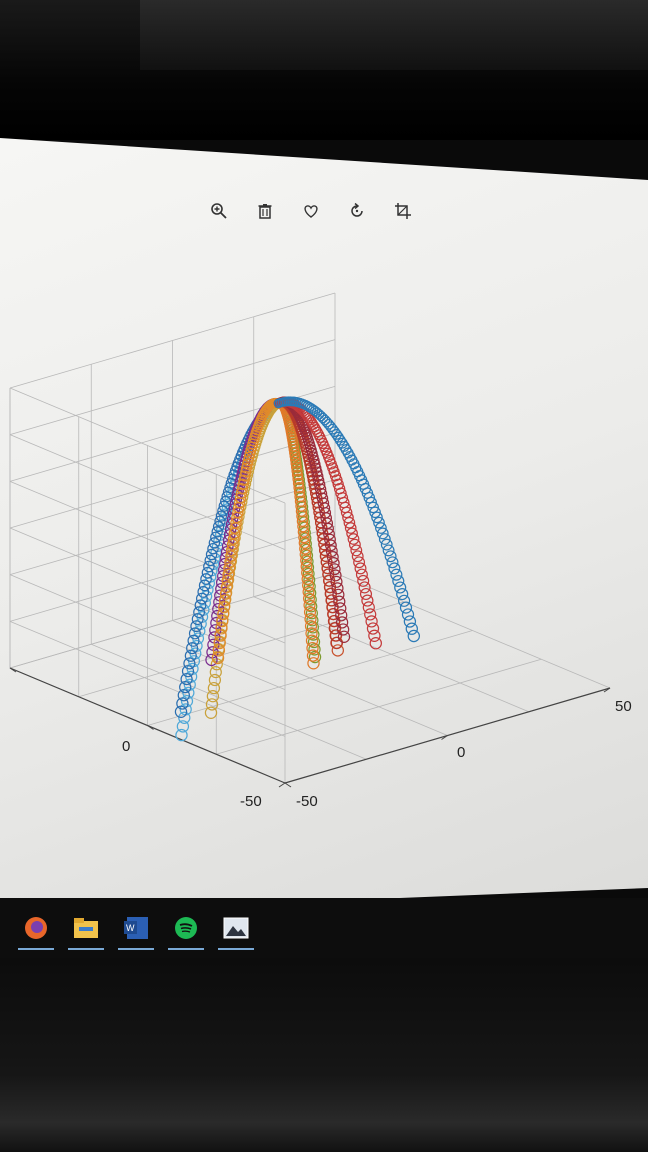  What do you see at coordinates (297, 569) in the screenshot?
I see `scatter-series` at bounding box center [297, 569].